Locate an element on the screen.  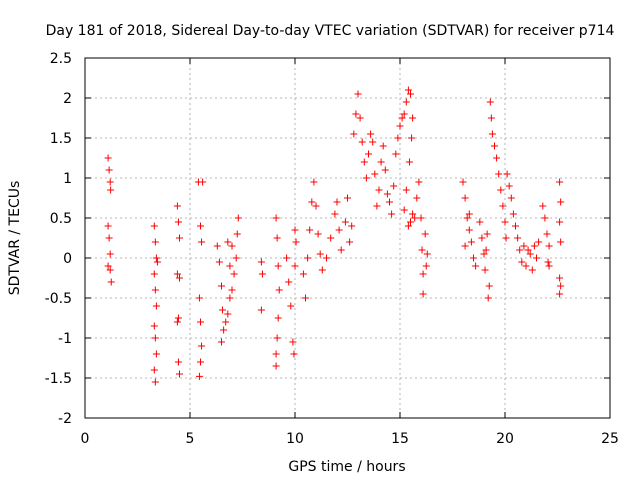
y-axis-label: SDTVAR / TECUs is located at coordinates (15, 238).